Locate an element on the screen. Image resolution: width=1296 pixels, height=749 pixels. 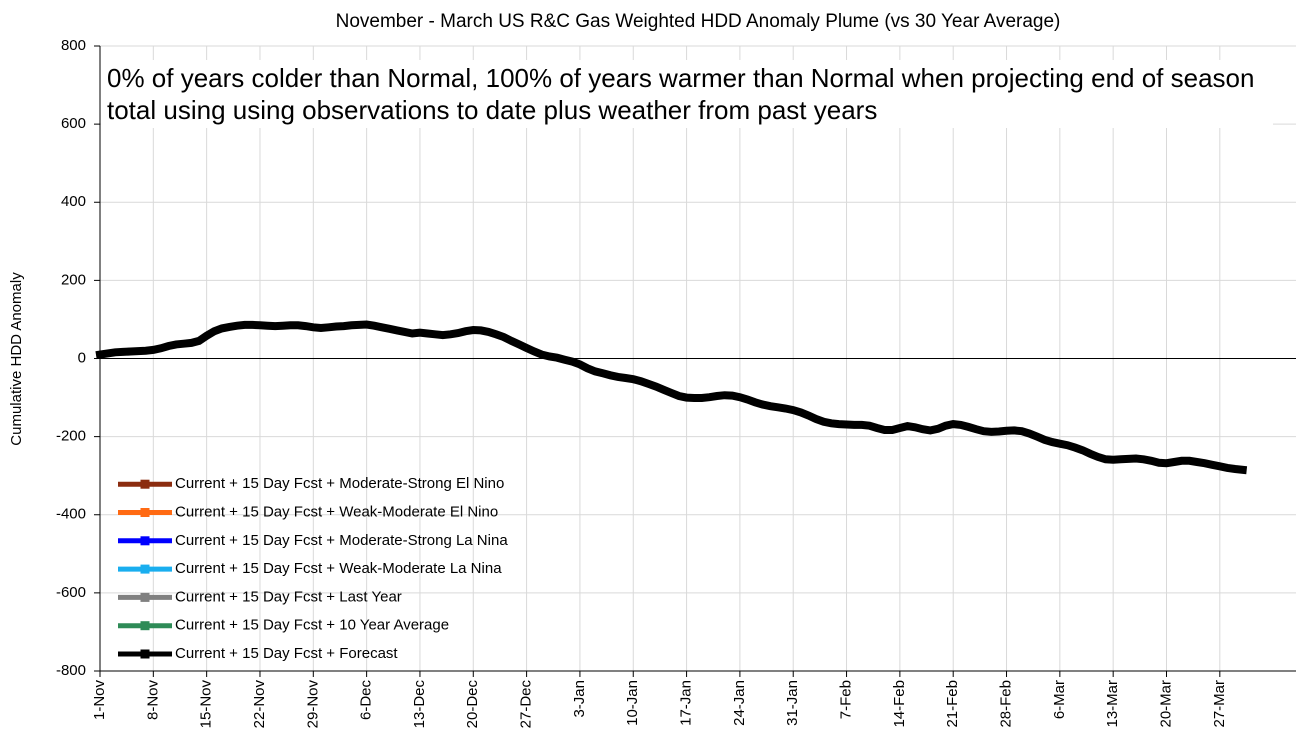
x-tick-label: 1-Nov is located at coordinates (99, 700).